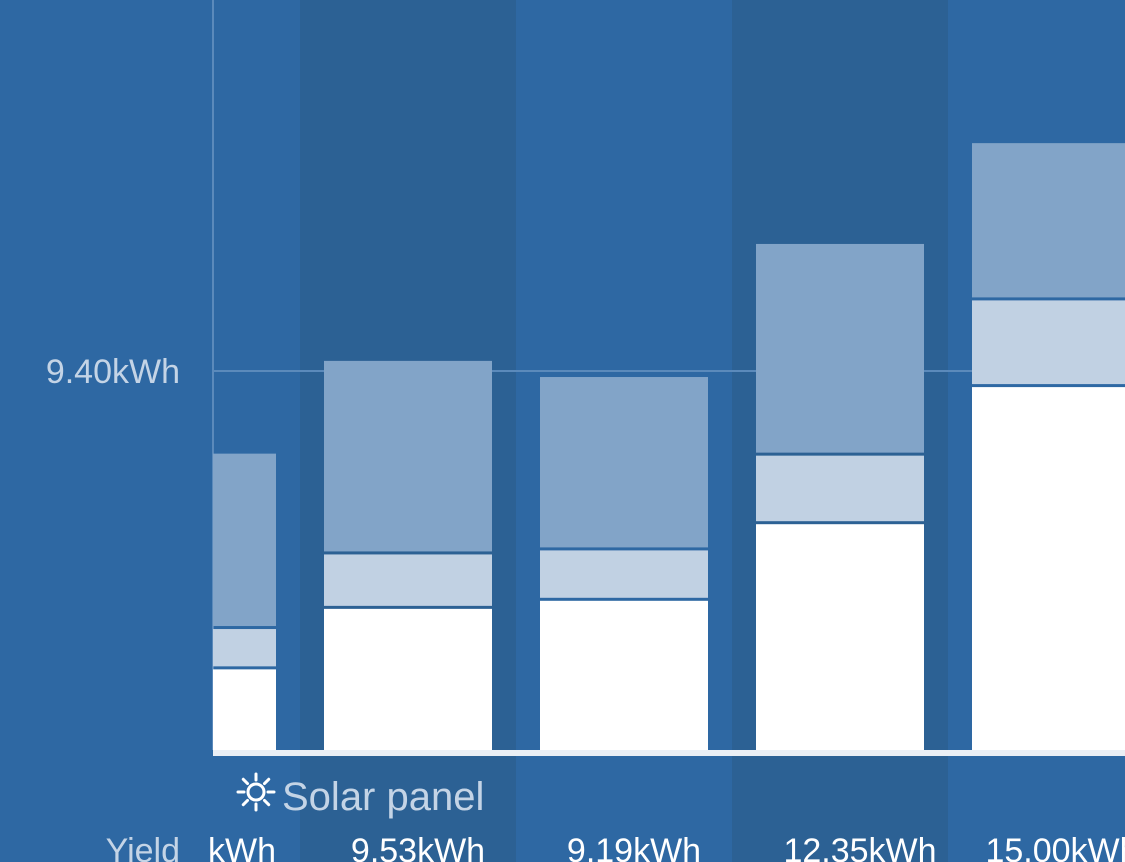 Image resolution: width=1125 pixels, height=862 pixels. I want to click on sun-icon, so click(256, 792).